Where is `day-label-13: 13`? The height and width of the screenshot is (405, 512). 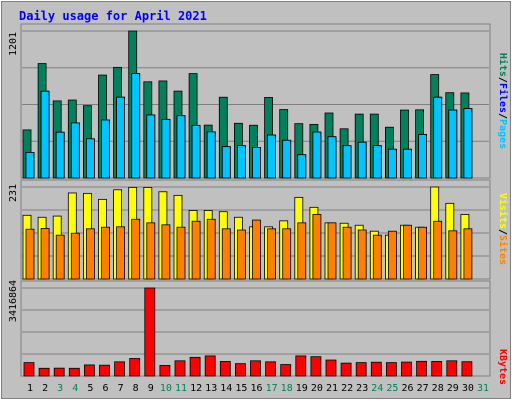
day-label-13: 13 is located at coordinates (211, 388).